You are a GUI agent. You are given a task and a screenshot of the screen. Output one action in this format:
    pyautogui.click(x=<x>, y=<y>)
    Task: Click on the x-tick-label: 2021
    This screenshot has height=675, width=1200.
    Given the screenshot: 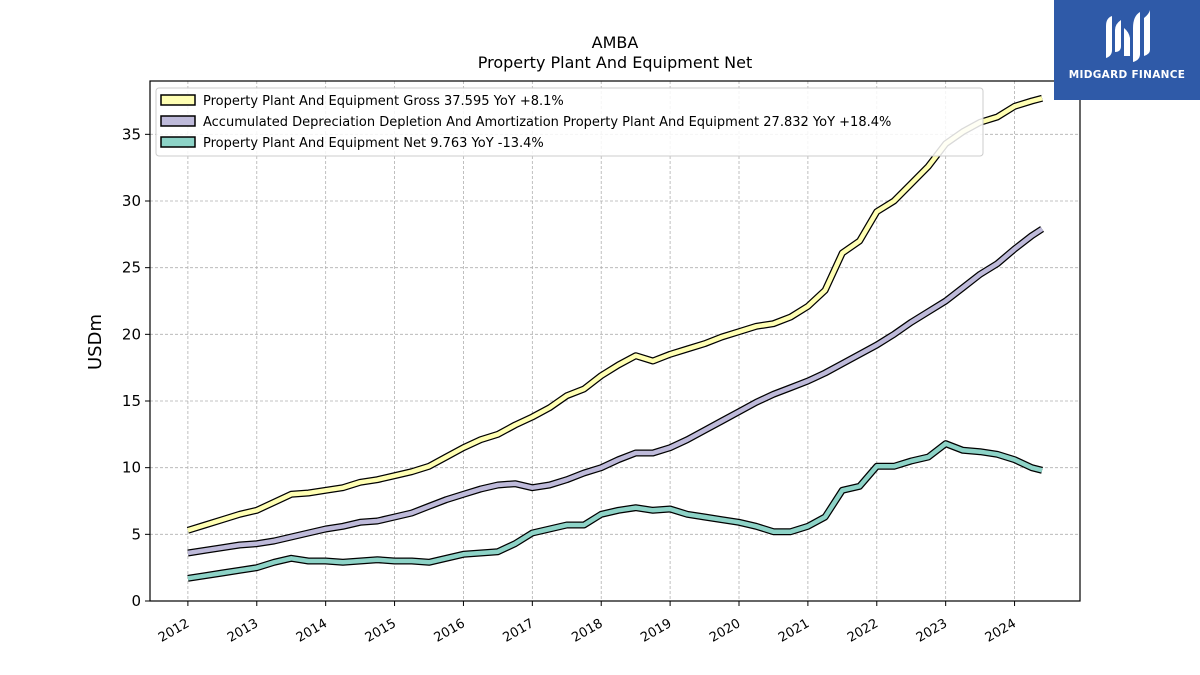 What is the action you would take?
    pyautogui.click(x=794, y=631)
    